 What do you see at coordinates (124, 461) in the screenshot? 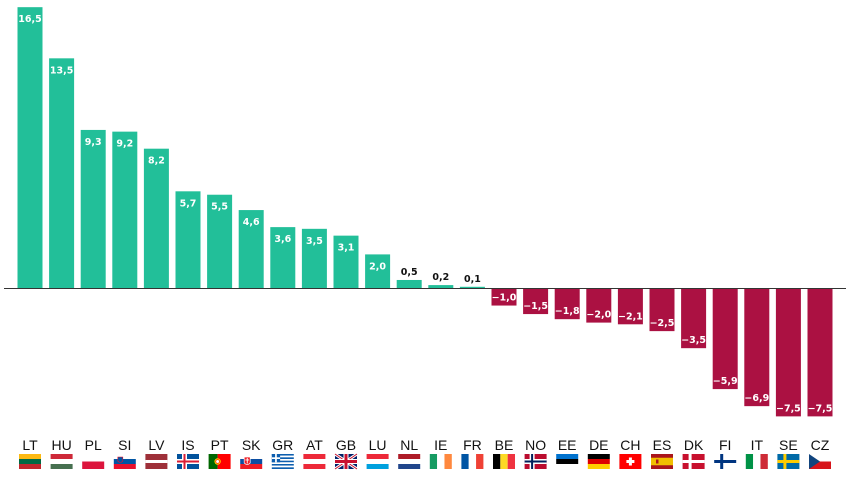
I see `slovenia-flag-icon` at bounding box center [124, 461].